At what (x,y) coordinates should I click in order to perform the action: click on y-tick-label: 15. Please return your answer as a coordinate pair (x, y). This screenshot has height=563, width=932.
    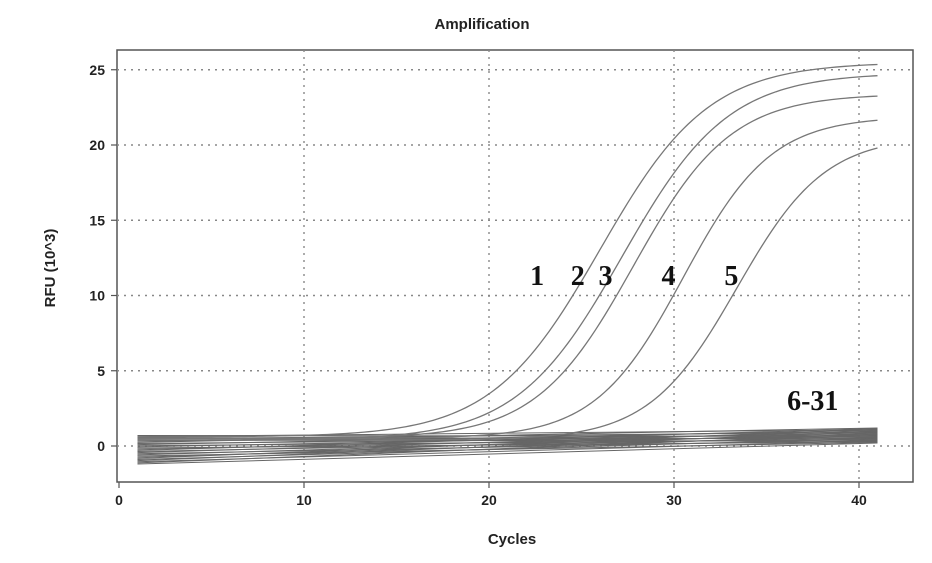
    Looking at the image, I should click on (97, 220).